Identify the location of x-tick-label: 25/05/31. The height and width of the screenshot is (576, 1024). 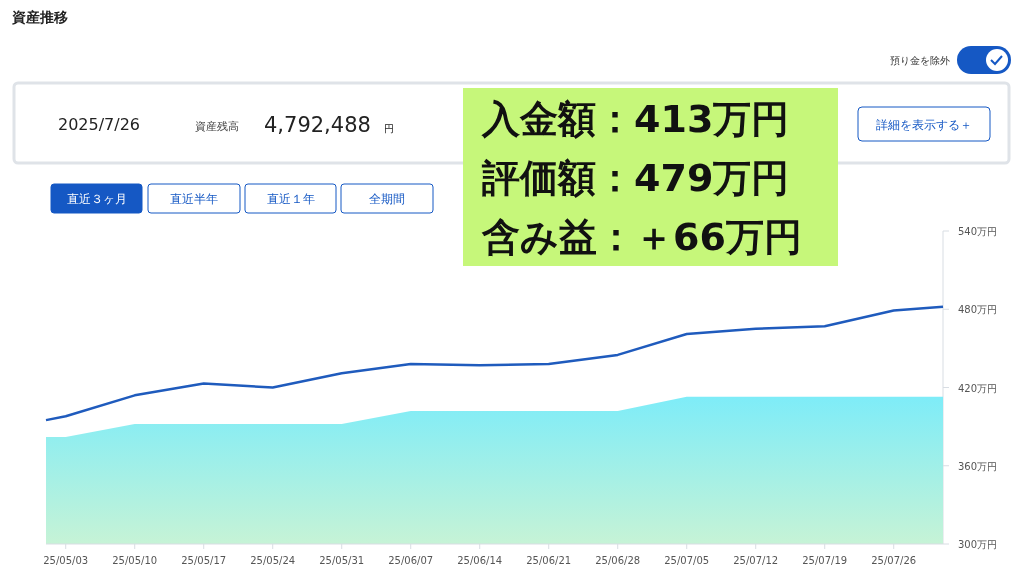
(342, 560).